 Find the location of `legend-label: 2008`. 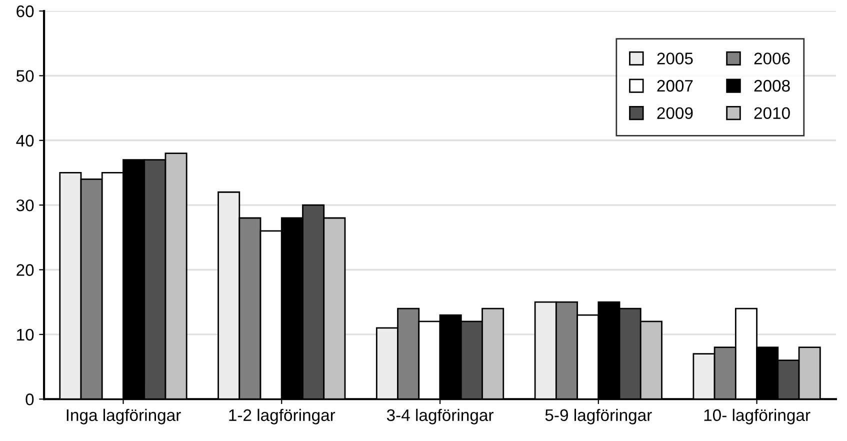

legend-label: 2008 is located at coordinates (772, 86).